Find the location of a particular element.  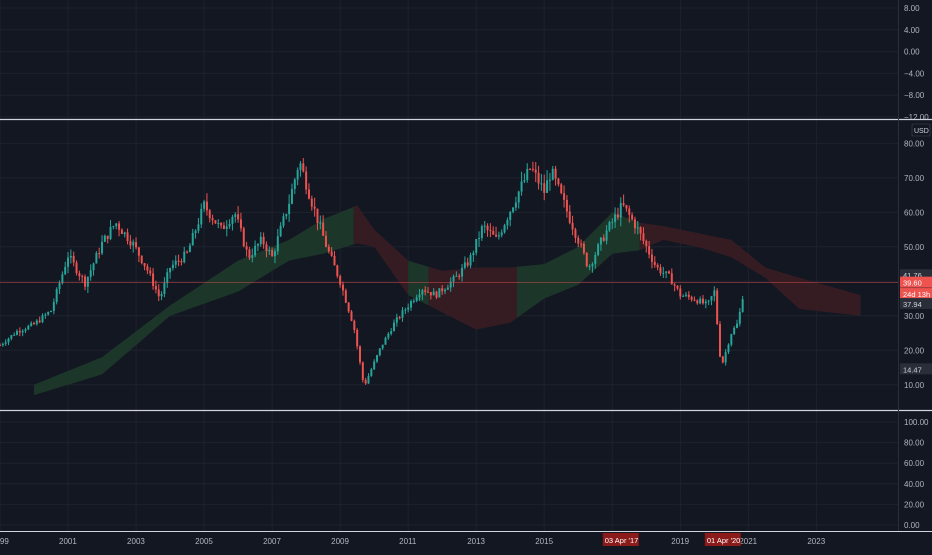

price-tag-label-open: 37.94 is located at coordinates (912, 304).